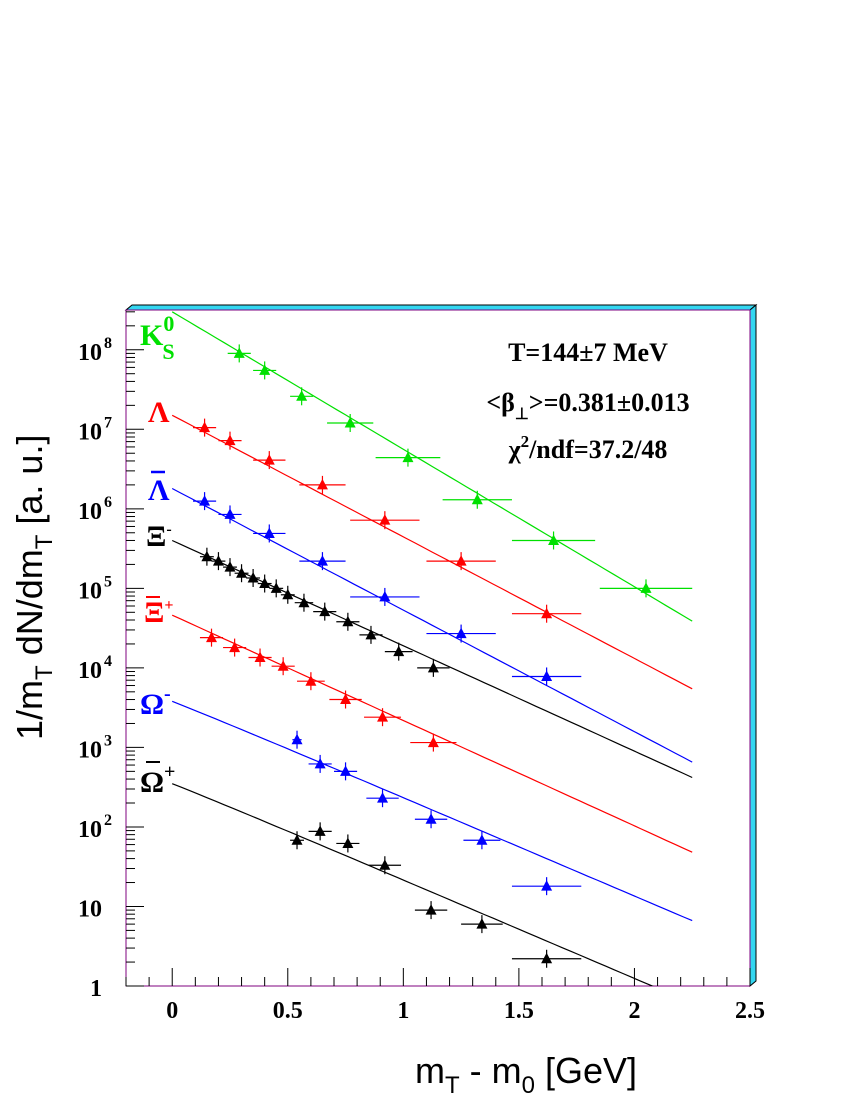 The width and height of the screenshot is (850, 1100). What do you see at coordinates (634, 1011) in the screenshot?
I see `x-tick-label: 2` at bounding box center [634, 1011].